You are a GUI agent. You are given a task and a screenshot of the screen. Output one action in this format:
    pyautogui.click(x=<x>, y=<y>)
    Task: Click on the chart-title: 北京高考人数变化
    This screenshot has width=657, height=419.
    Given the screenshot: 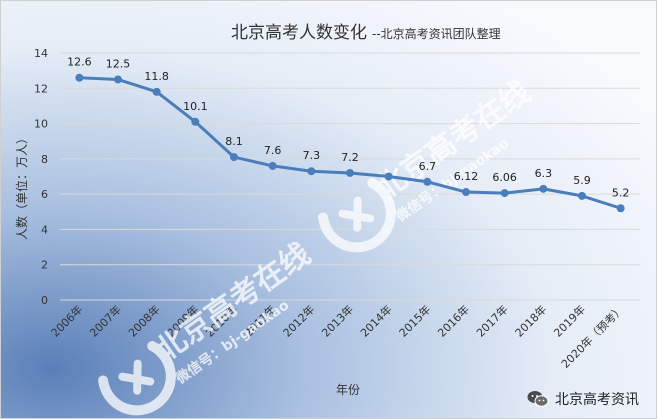 What is the action you would take?
    pyautogui.click(x=299, y=33)
    